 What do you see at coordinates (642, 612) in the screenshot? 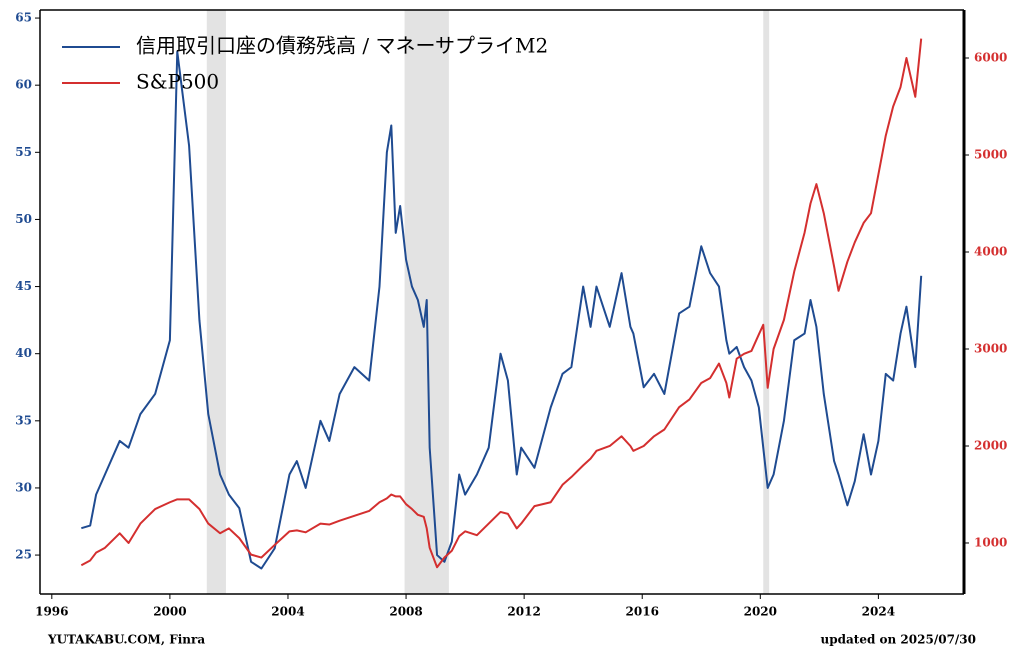
I see `x-tick-label: 2016` at bounding box center [642, 612].